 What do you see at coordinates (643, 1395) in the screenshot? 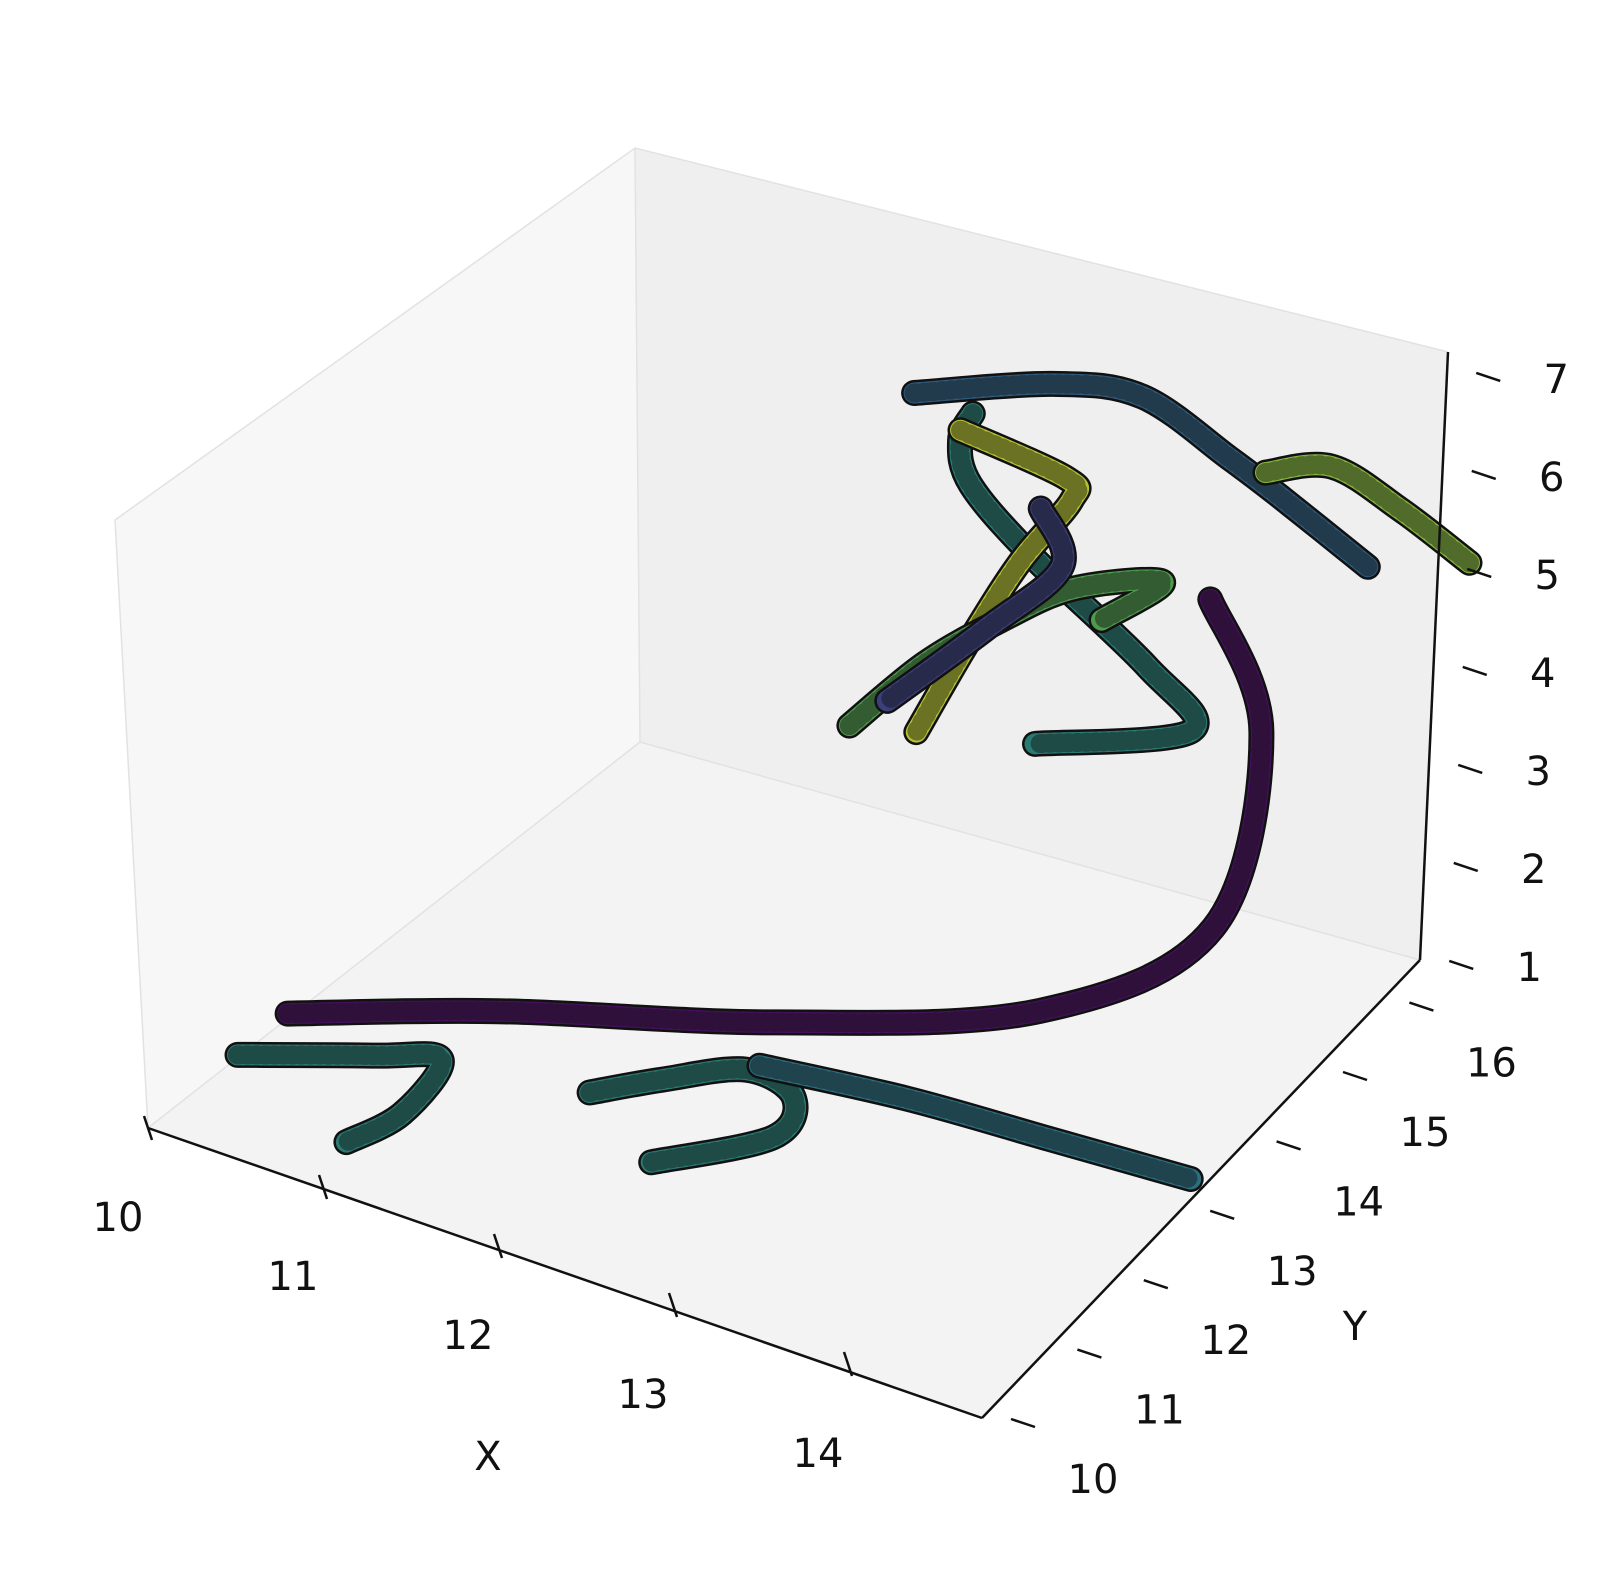
I see `x-tick-label: 13` at bounding box center [643, 1395].